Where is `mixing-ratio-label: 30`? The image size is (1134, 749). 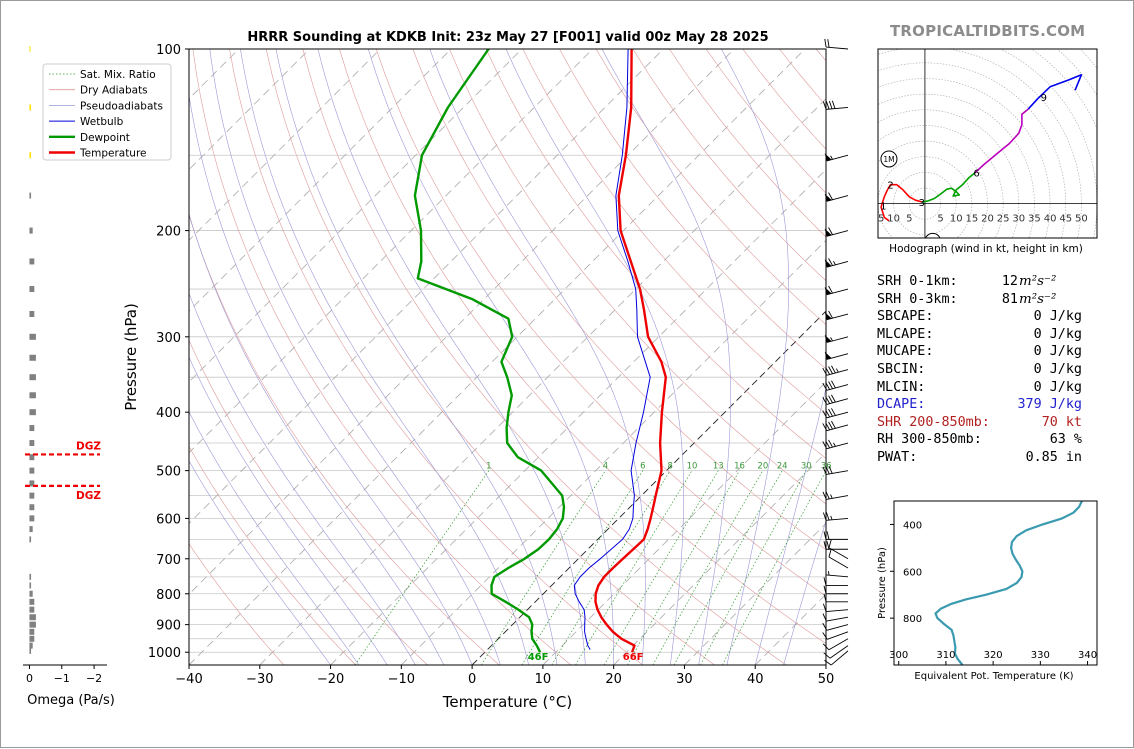 mixing-ratio-label: 30 is located at coordinates (806, 467).